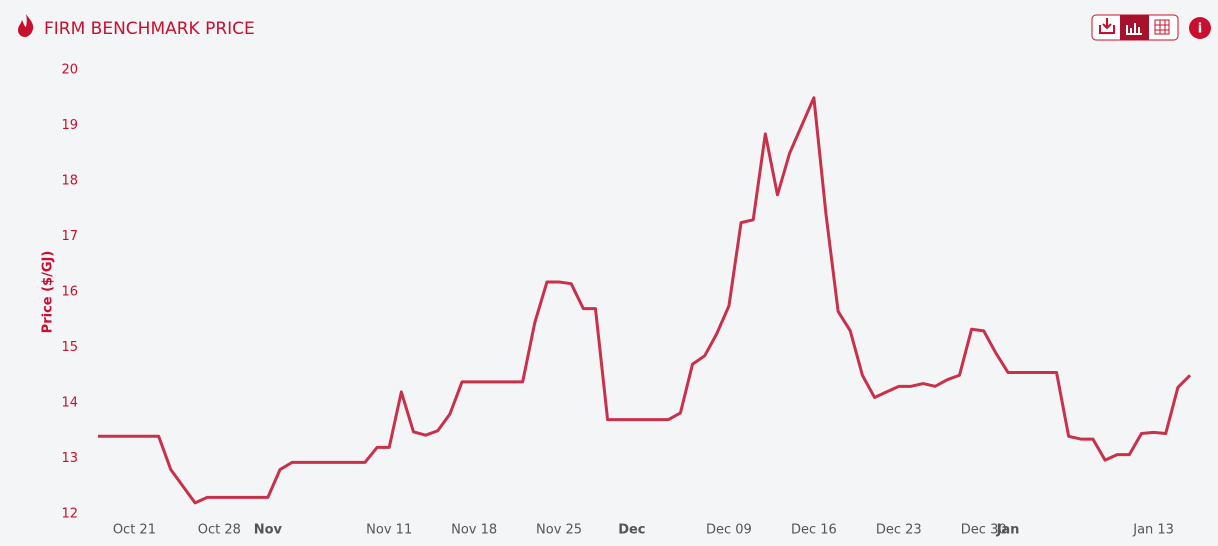  What do you see at coordinates (69, 181) in the screenshot?
I see `y-tick-label: 18` at bounding box center [69, 181].